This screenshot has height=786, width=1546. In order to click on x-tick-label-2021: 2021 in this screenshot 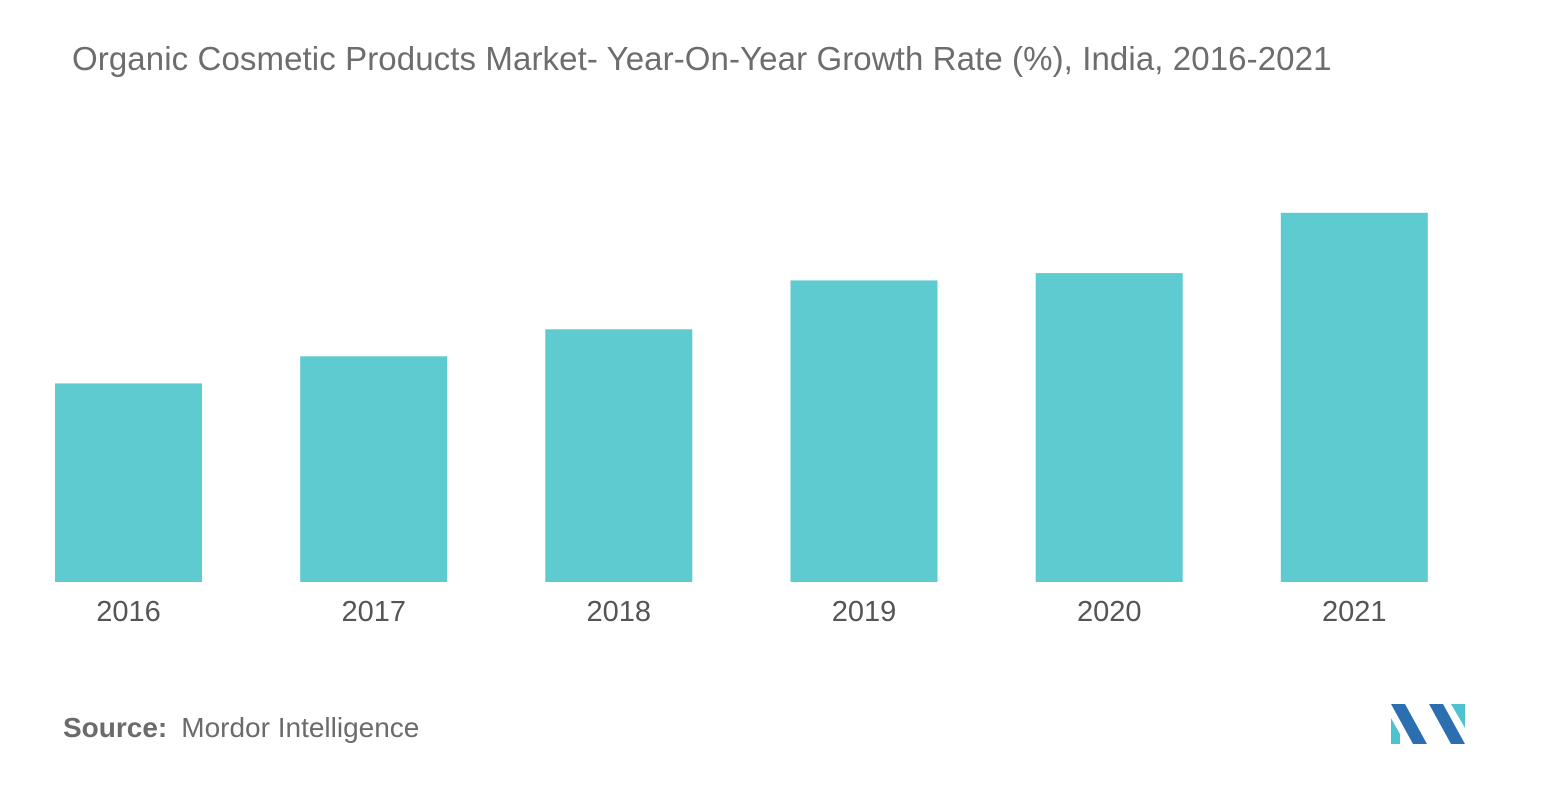, I will do `click(1354, 612)`.